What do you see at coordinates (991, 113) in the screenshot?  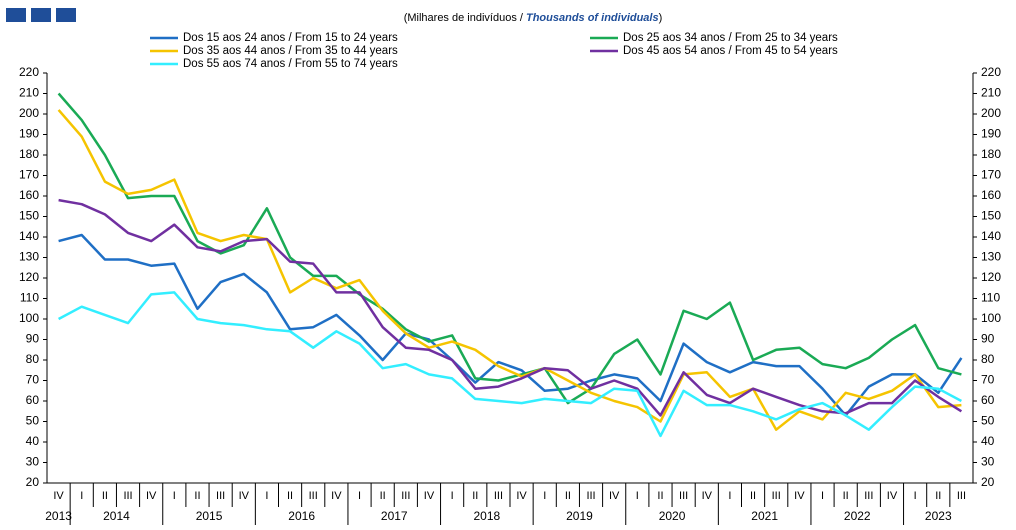 I see `y2-tick-label: 200` at bounding box center [991, 113].